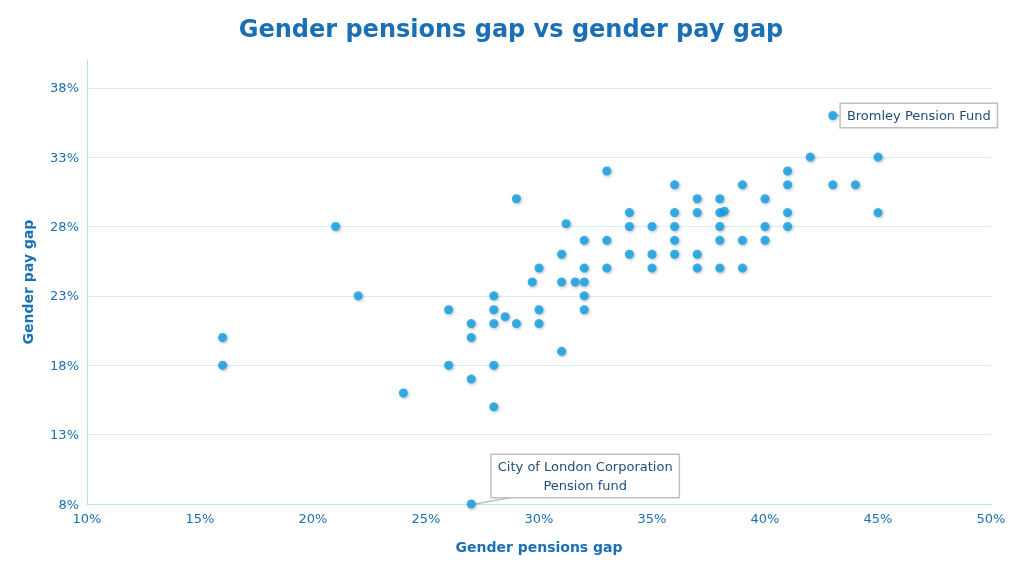  Describe the element at coordinates (87, 518) in the screenshot. I see `x-tick-label: 10%` at that location.